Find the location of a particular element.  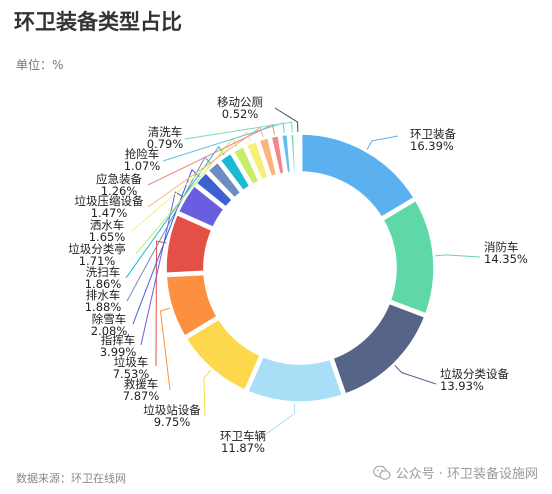

slice-name-13: 垃圾压缩设备 is located at coordinates (109, 201).